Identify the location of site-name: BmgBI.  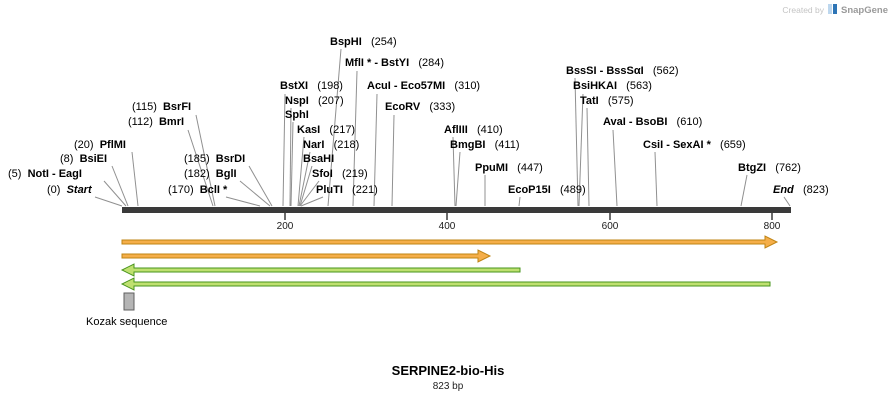
(468, 145).